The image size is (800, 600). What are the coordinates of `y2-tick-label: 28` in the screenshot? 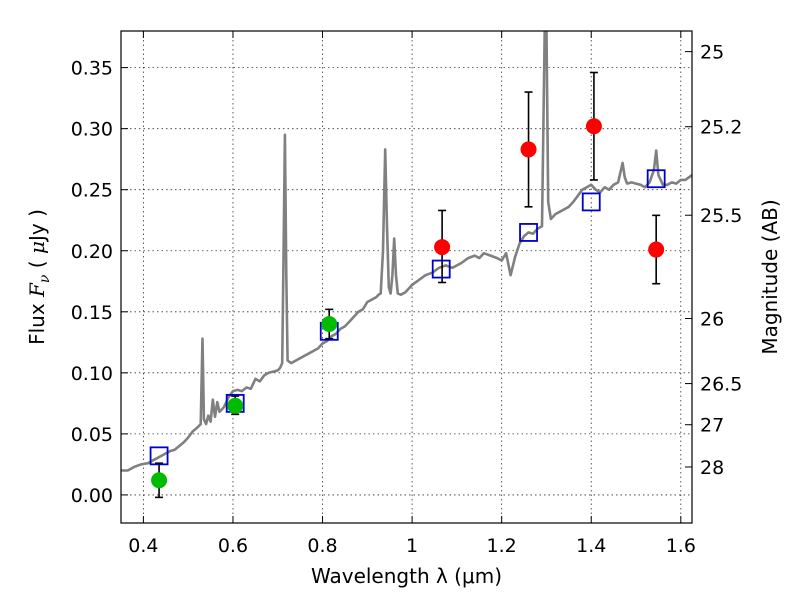 It's located at (712, 468).